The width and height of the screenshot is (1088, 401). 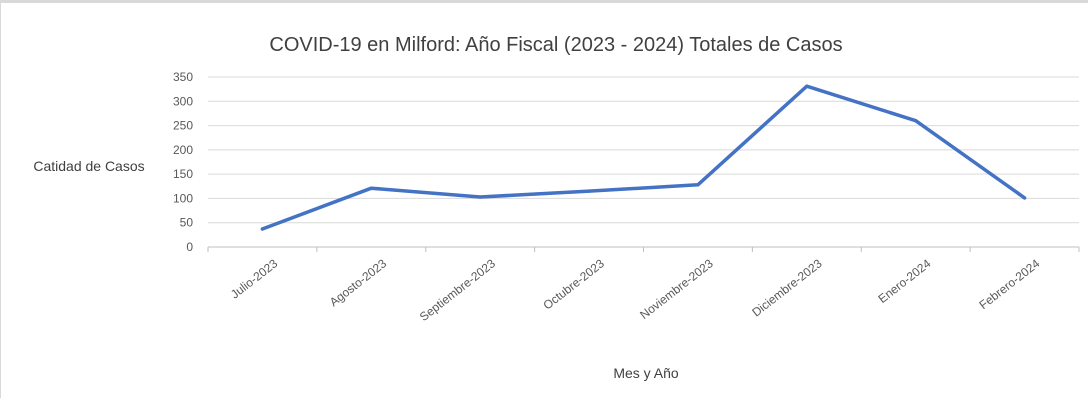 What do you see at coordinates (183, 174) in the screenshot?
I see `y-tick-label: 150` at bounding box center [183, 174].